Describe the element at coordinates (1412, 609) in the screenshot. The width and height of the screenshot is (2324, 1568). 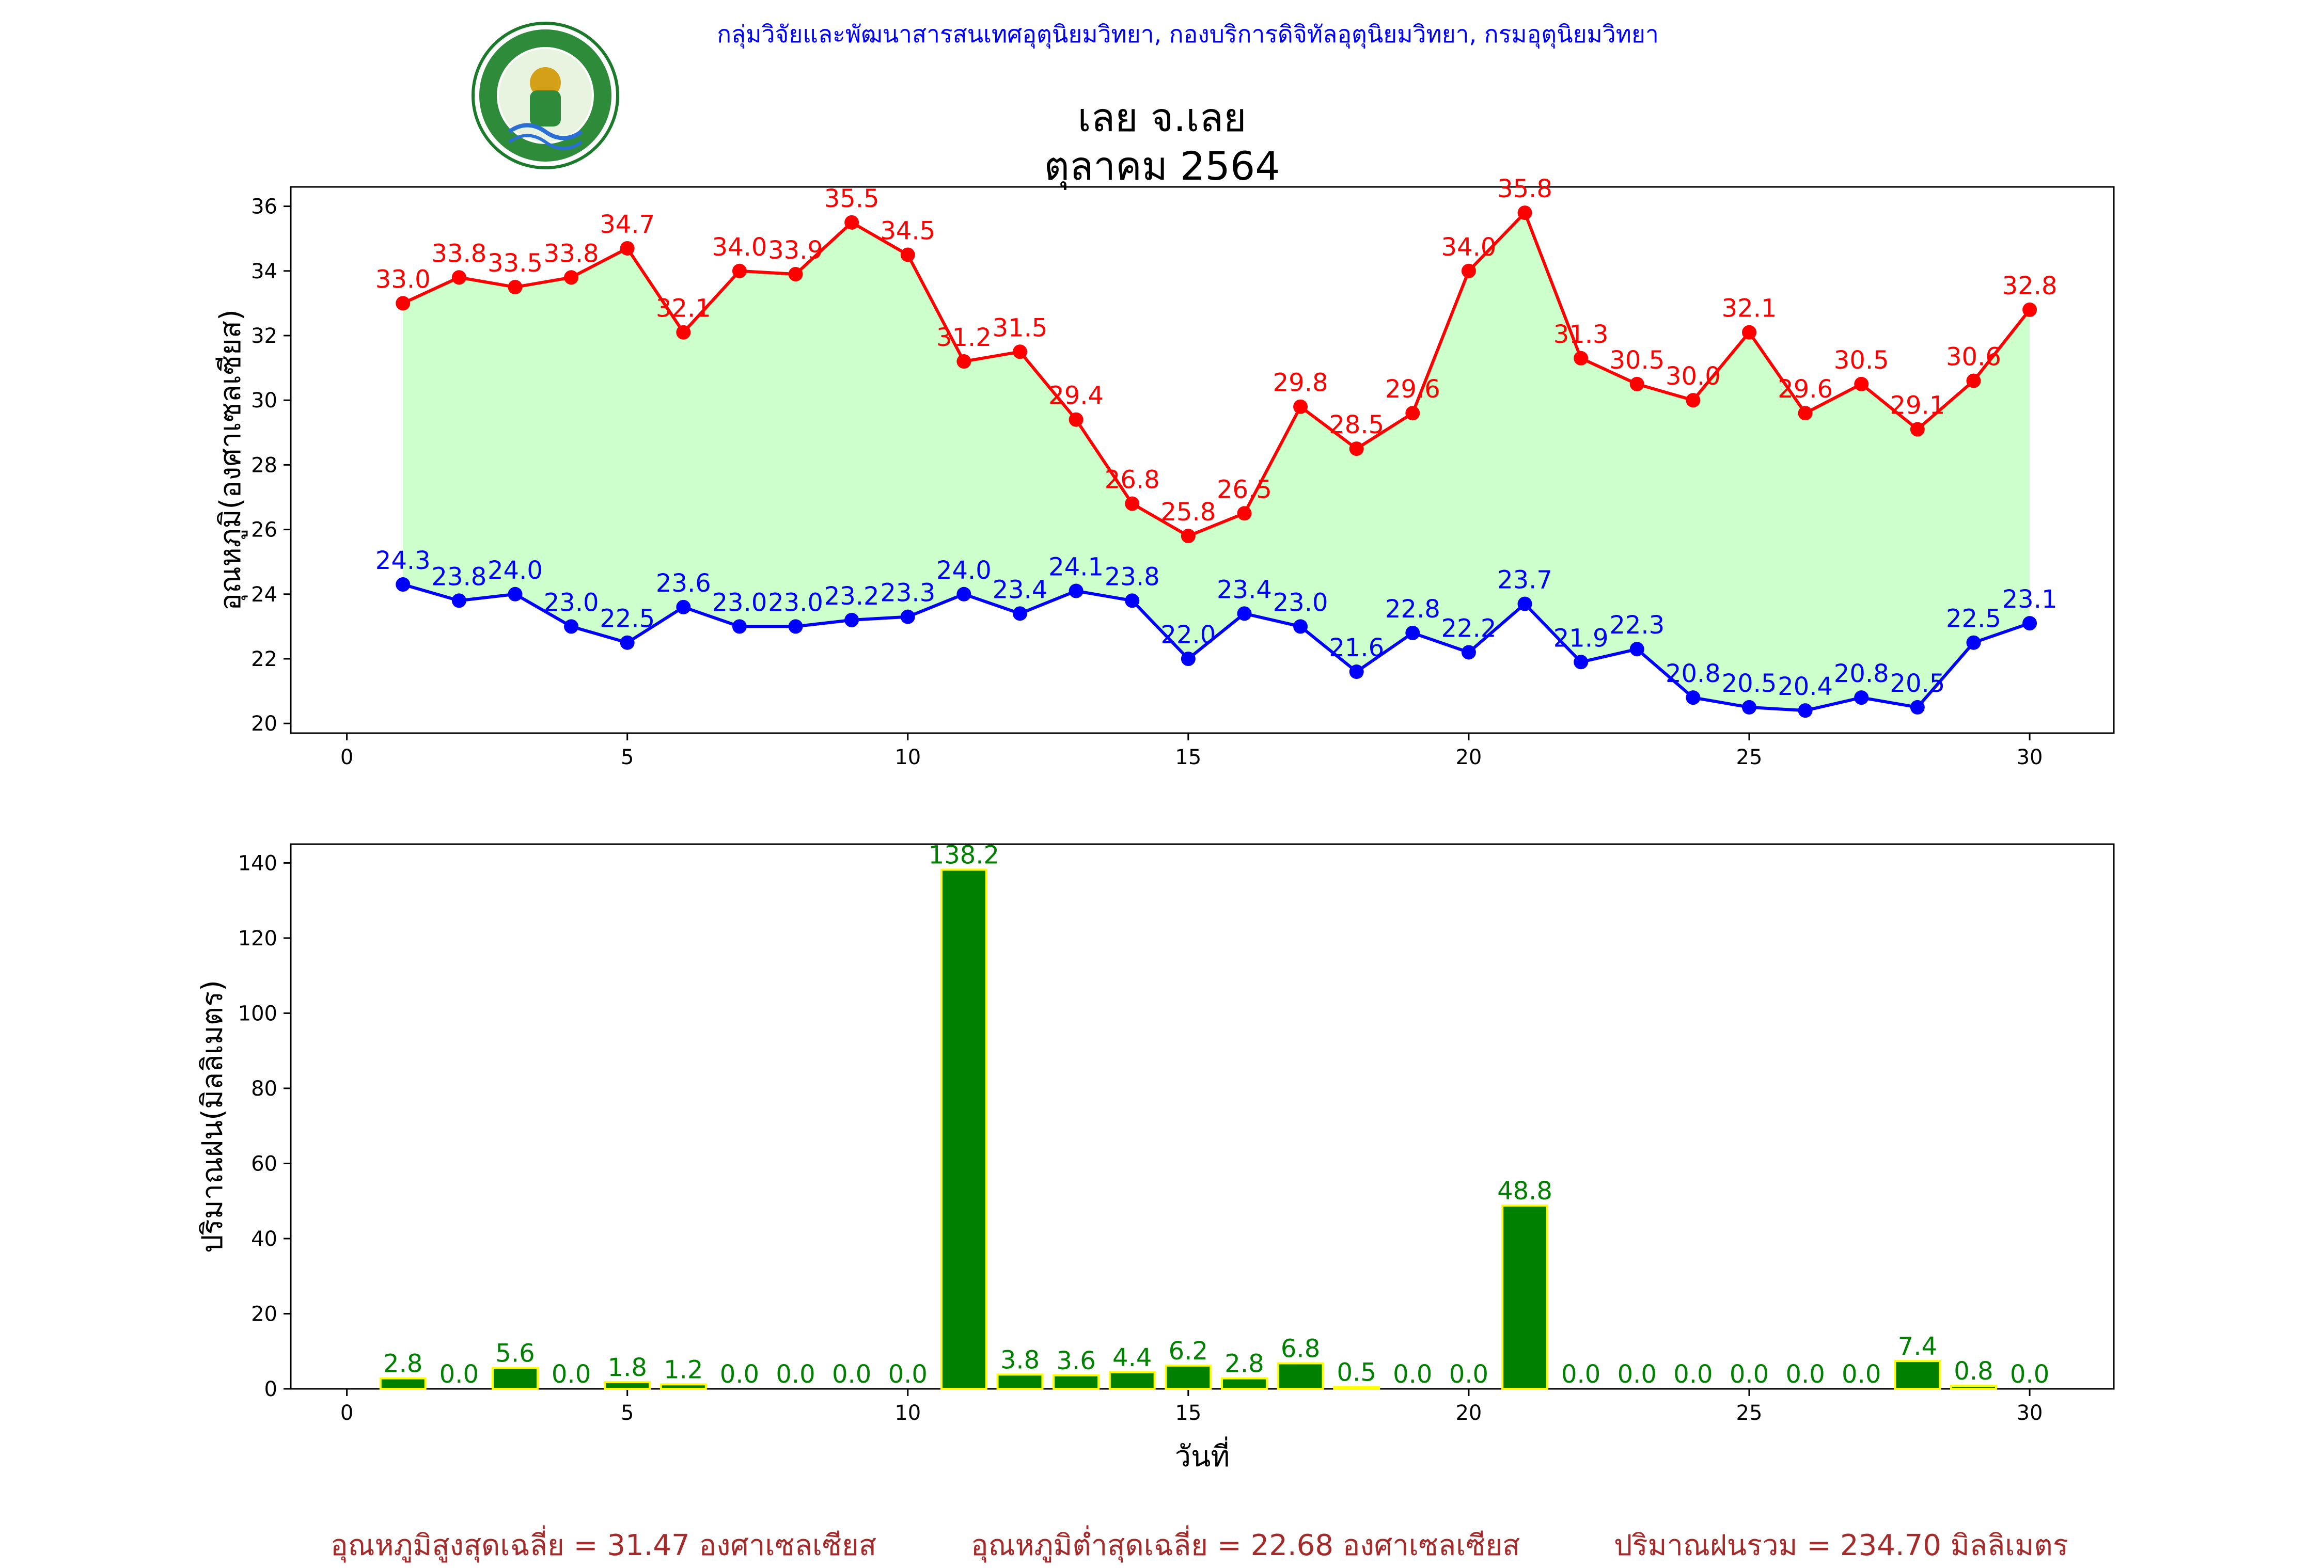
I see `min-temp-data-label: 22.8` at that location.